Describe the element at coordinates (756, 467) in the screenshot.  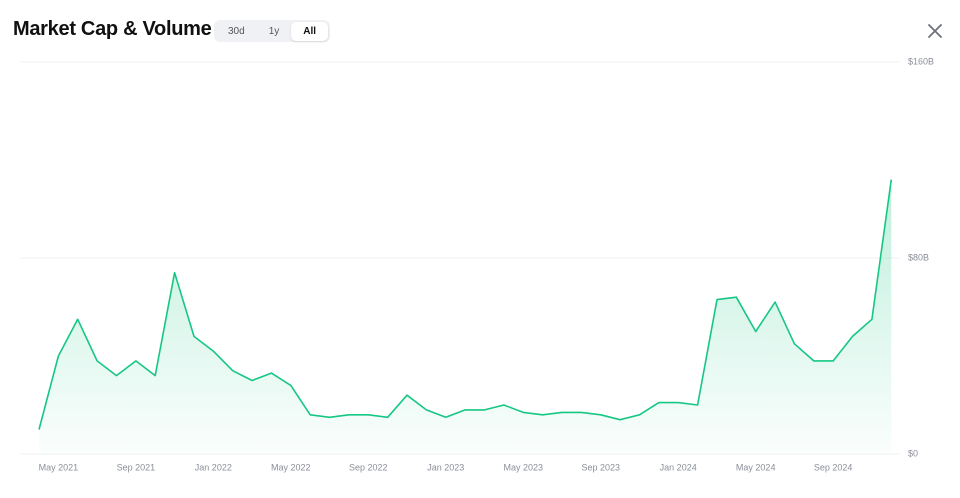
I see `x-tick-label: May 2024` at that location.